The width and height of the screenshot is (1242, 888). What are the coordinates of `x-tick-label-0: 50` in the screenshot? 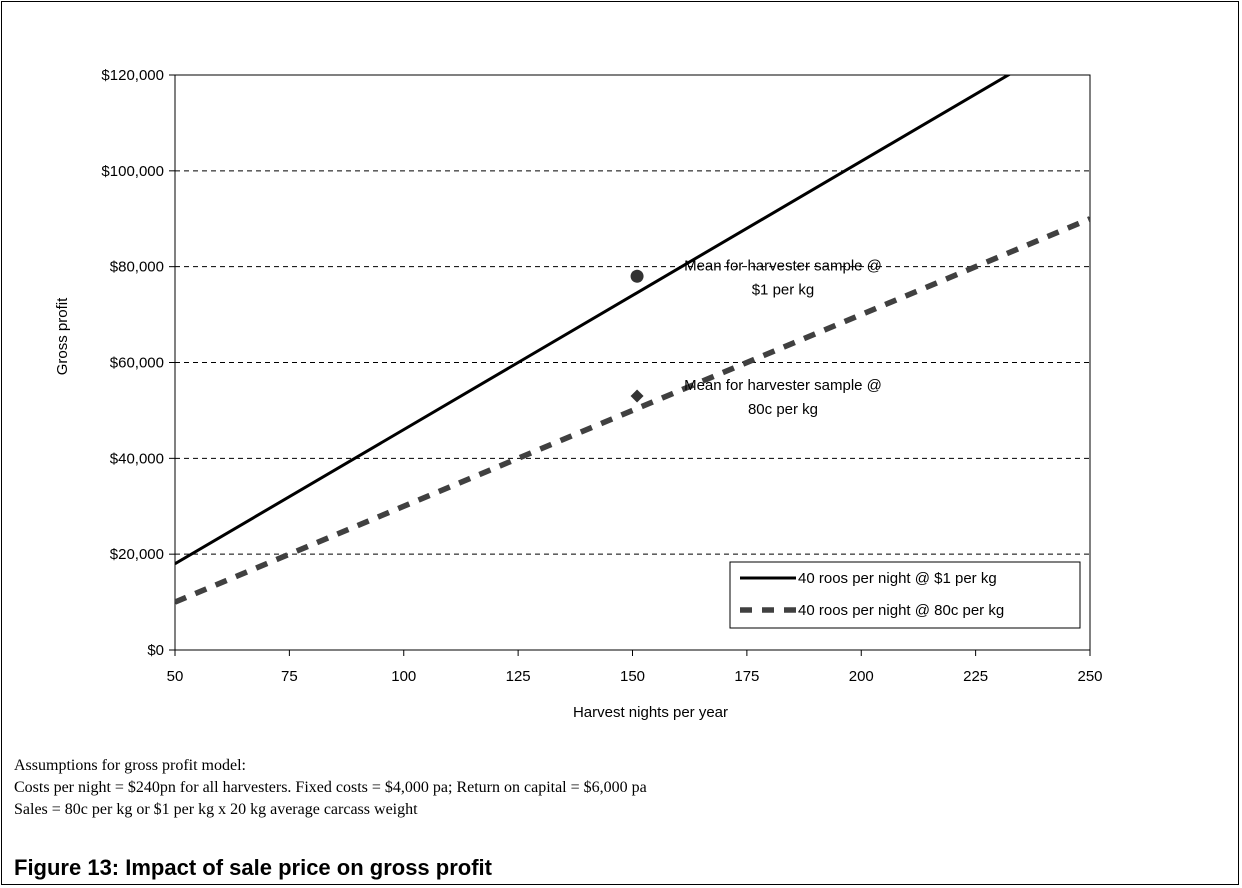 It's located at (175, 676).